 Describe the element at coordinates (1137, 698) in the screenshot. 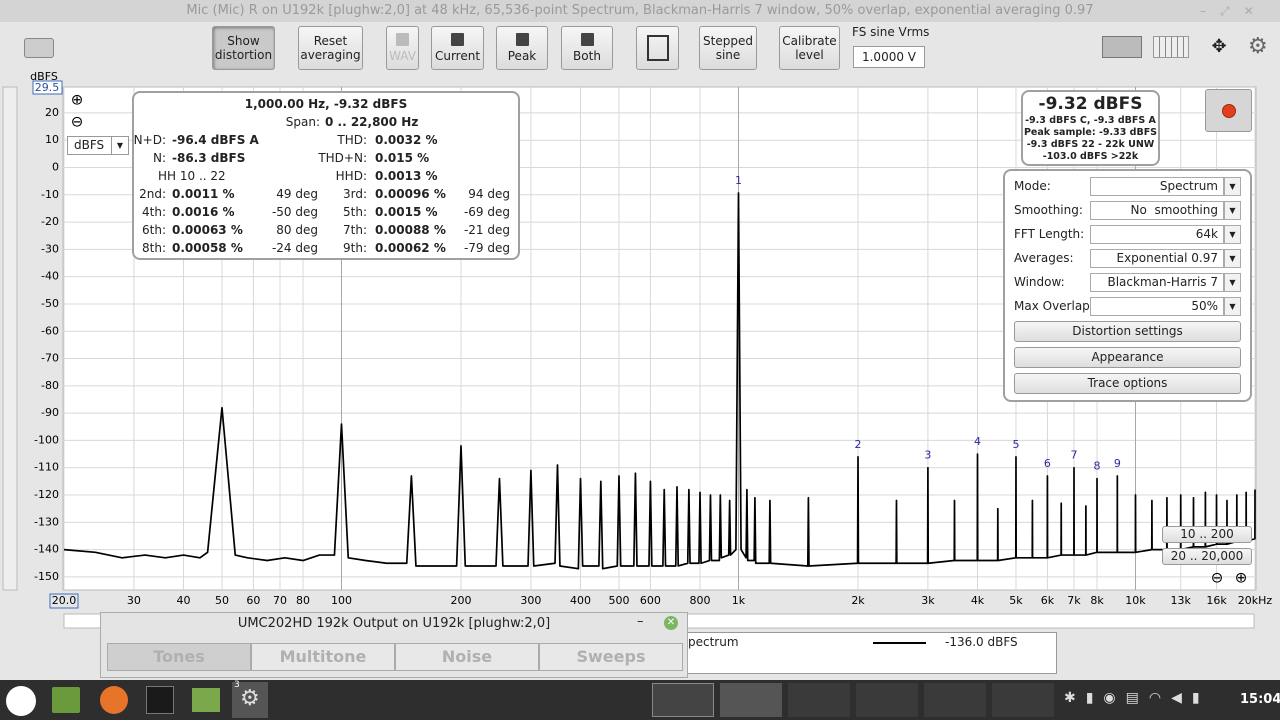

I see `tray-icons: ✱▮◉▤◠◀▮` at that location.